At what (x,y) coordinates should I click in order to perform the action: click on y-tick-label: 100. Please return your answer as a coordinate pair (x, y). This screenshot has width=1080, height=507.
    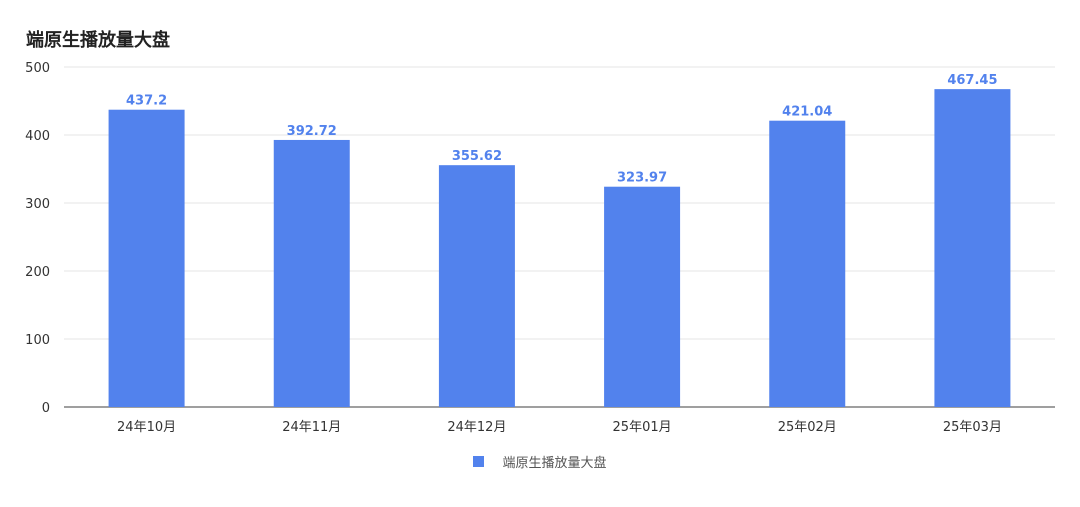
    Looking at the image, I should click on (37, 340).